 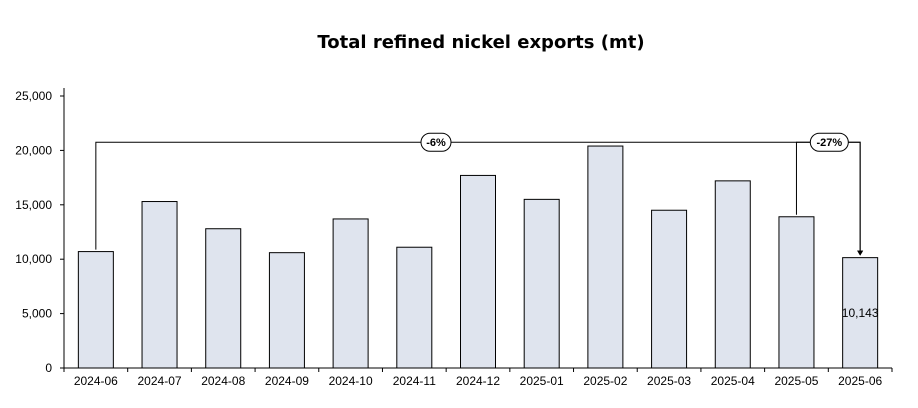 I want to click on y-tick-label: 0, so click(x=48, y=368).